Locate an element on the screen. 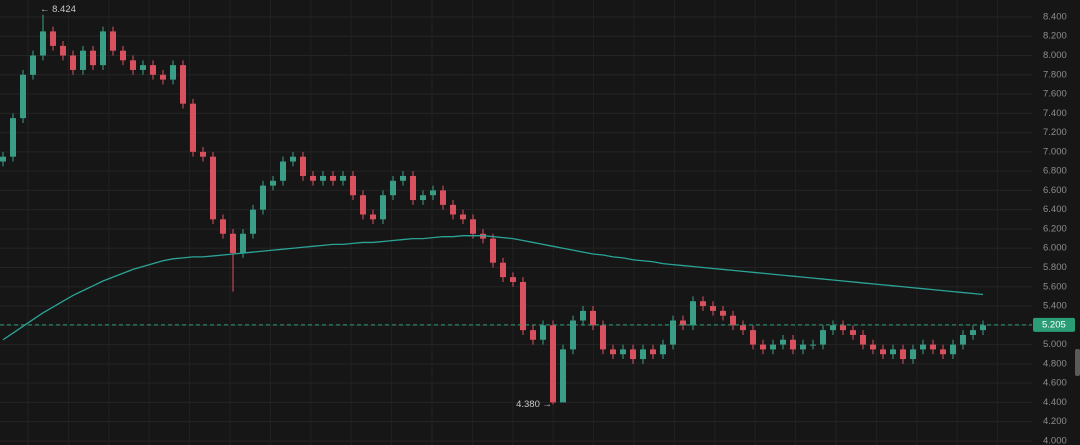 This screenshot has width=1080, height=445. y-tick-label: 5.000 is located at coordinates (1055, 344).